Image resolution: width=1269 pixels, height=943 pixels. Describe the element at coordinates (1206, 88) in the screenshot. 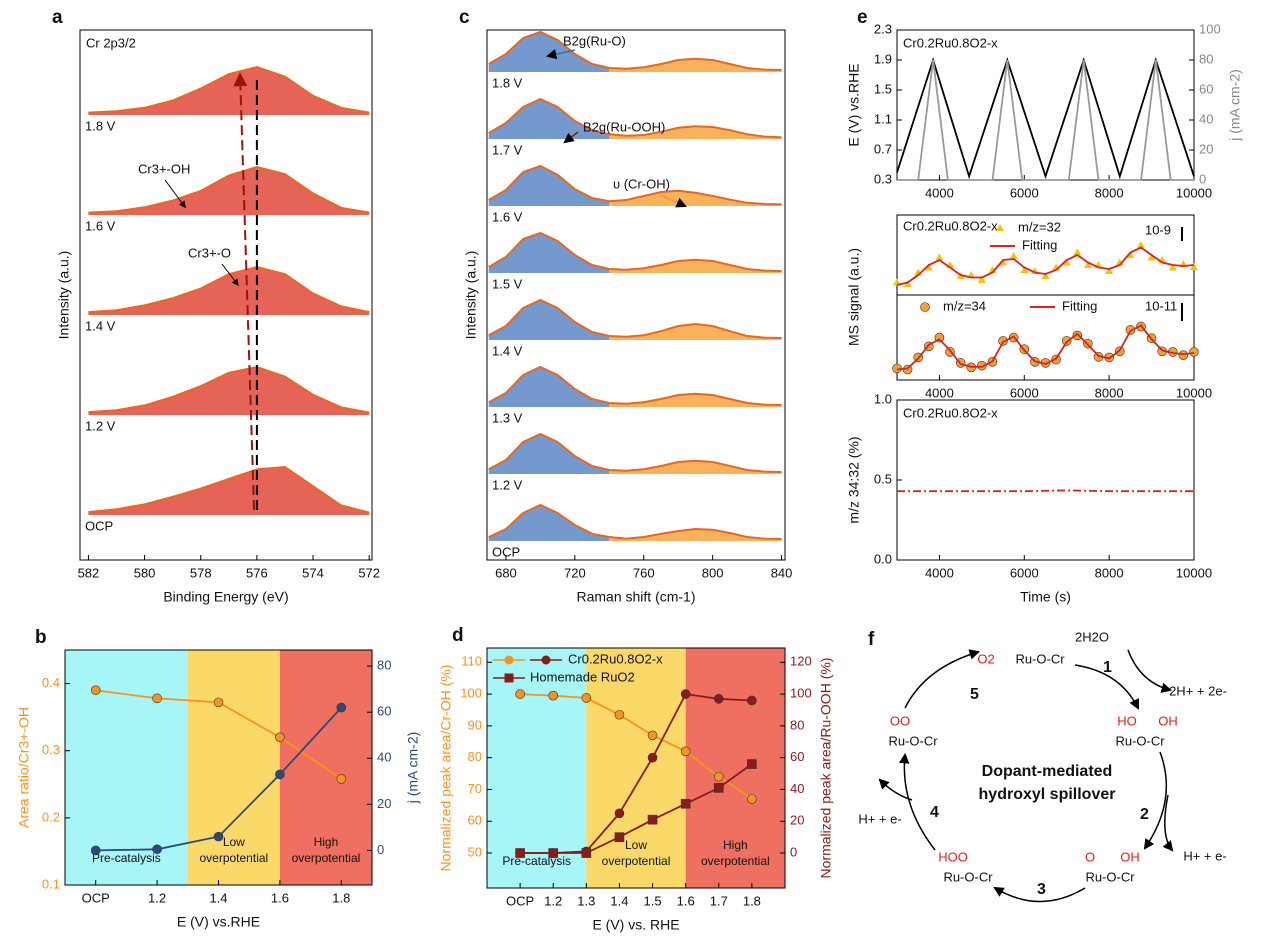

I see `y2-tick-label: 60` at that location.